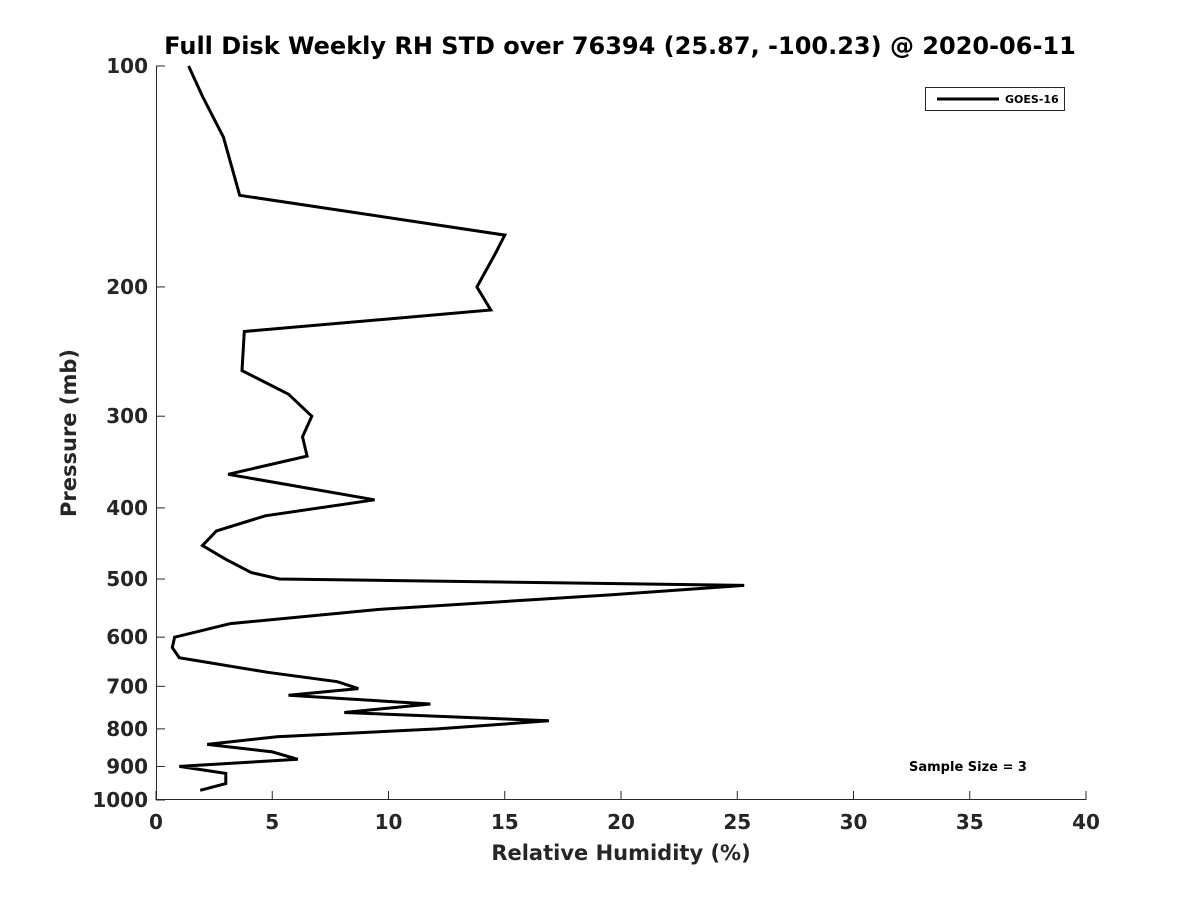  Describe the element at coordinates (389, 822) in the screenshot. I see `x-tick-label: 10` at that location.